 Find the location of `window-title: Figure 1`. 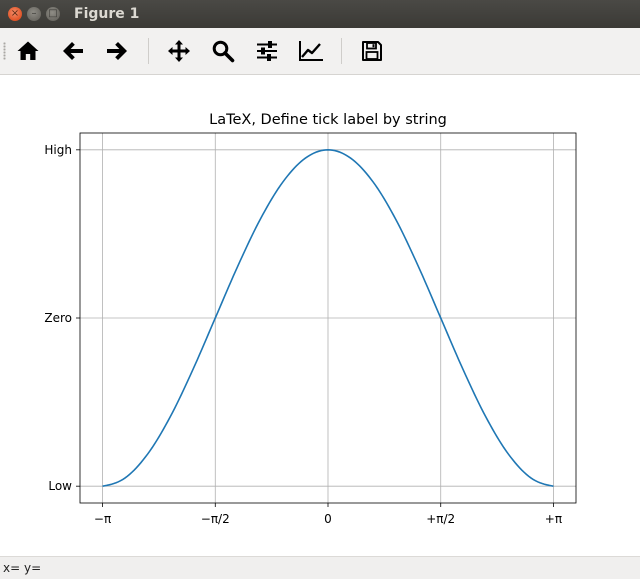

window-title: Figure 1 is located at coordinates (107, 14).